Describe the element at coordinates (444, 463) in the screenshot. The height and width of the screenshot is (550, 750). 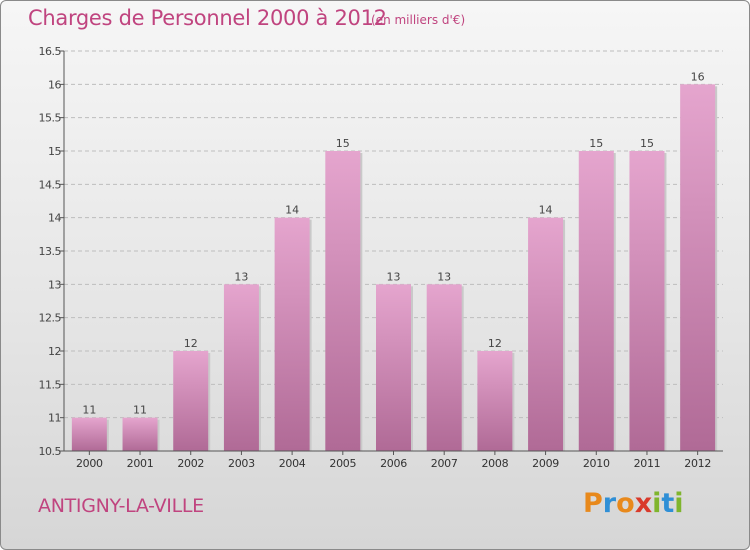
I see `x-tick-label: 2007` at that location.